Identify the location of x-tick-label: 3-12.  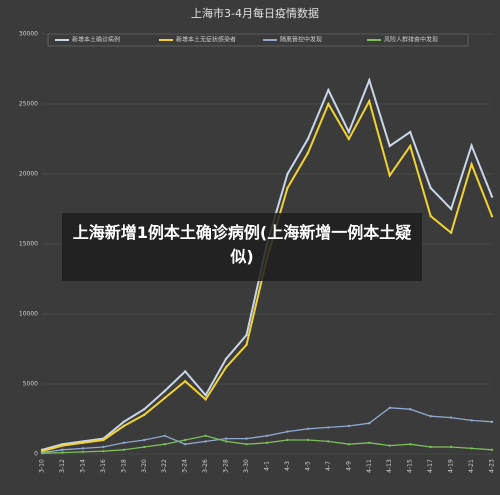
(62, 466).